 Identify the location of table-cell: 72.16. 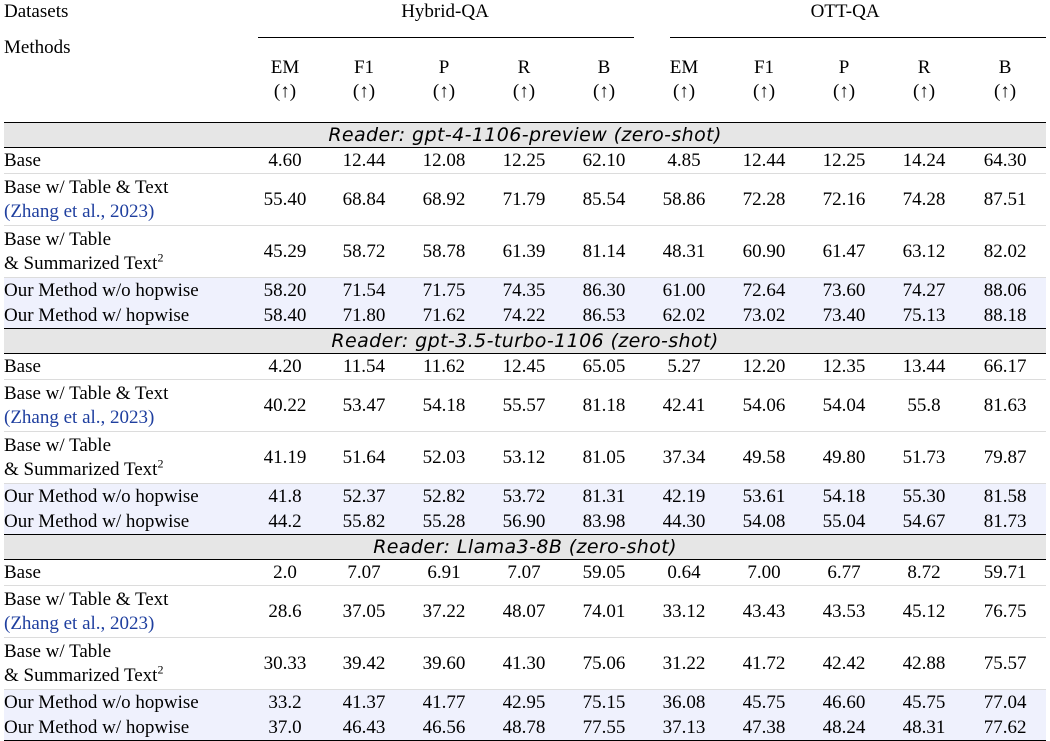
(844, 199).